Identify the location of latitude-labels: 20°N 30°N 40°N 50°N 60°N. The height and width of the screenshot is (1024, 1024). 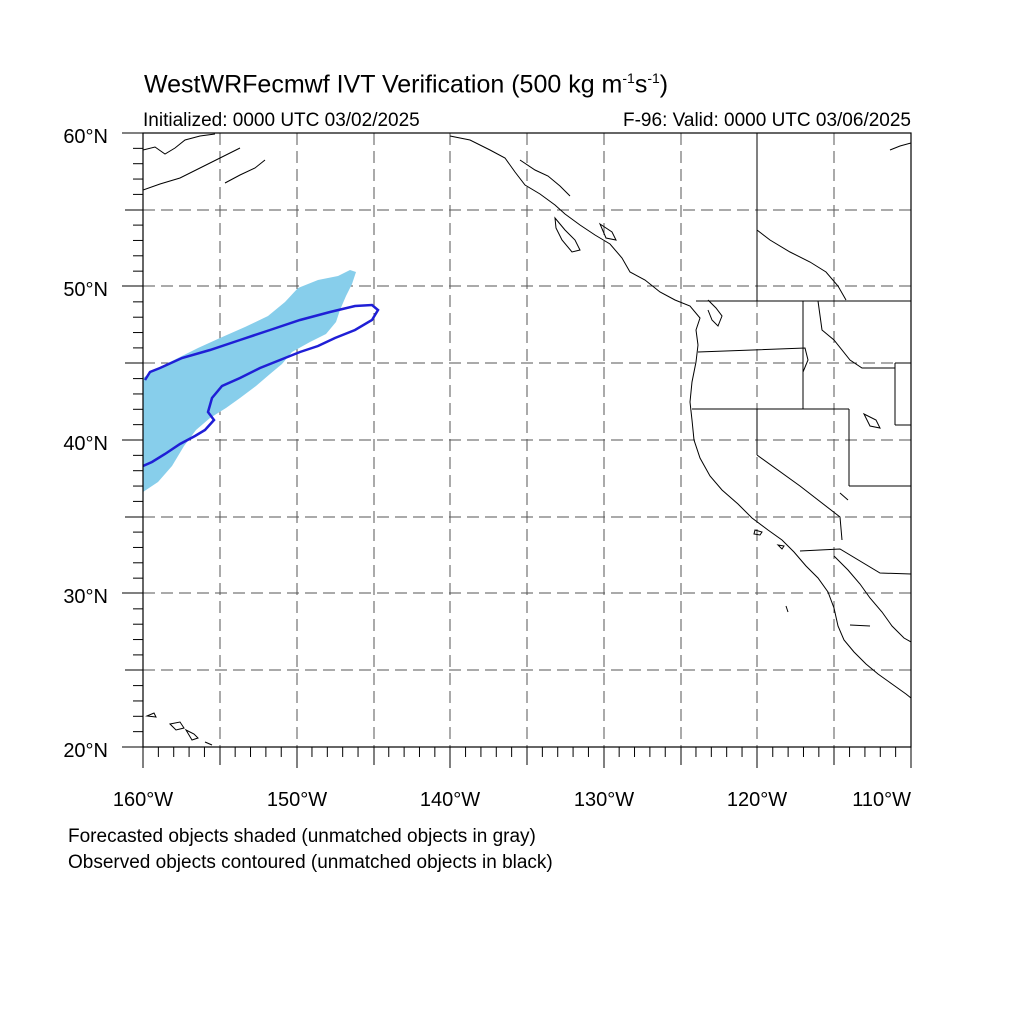
(85, 444).